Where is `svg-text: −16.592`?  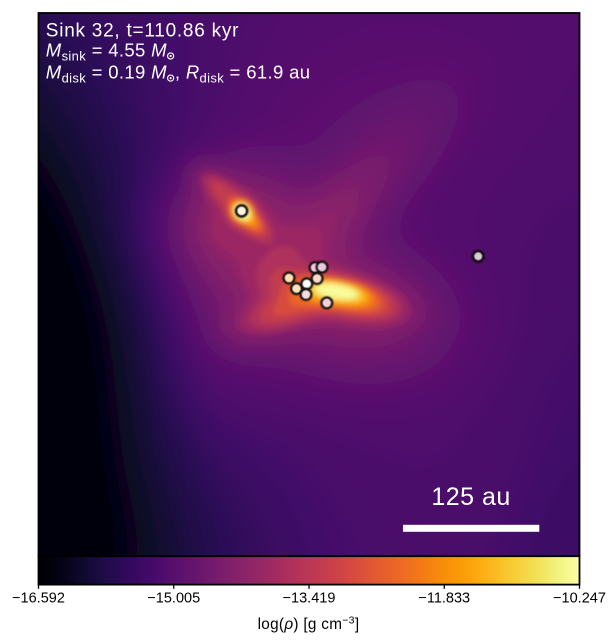
svg-text: −16.592 is located at coordinates (38, 599).